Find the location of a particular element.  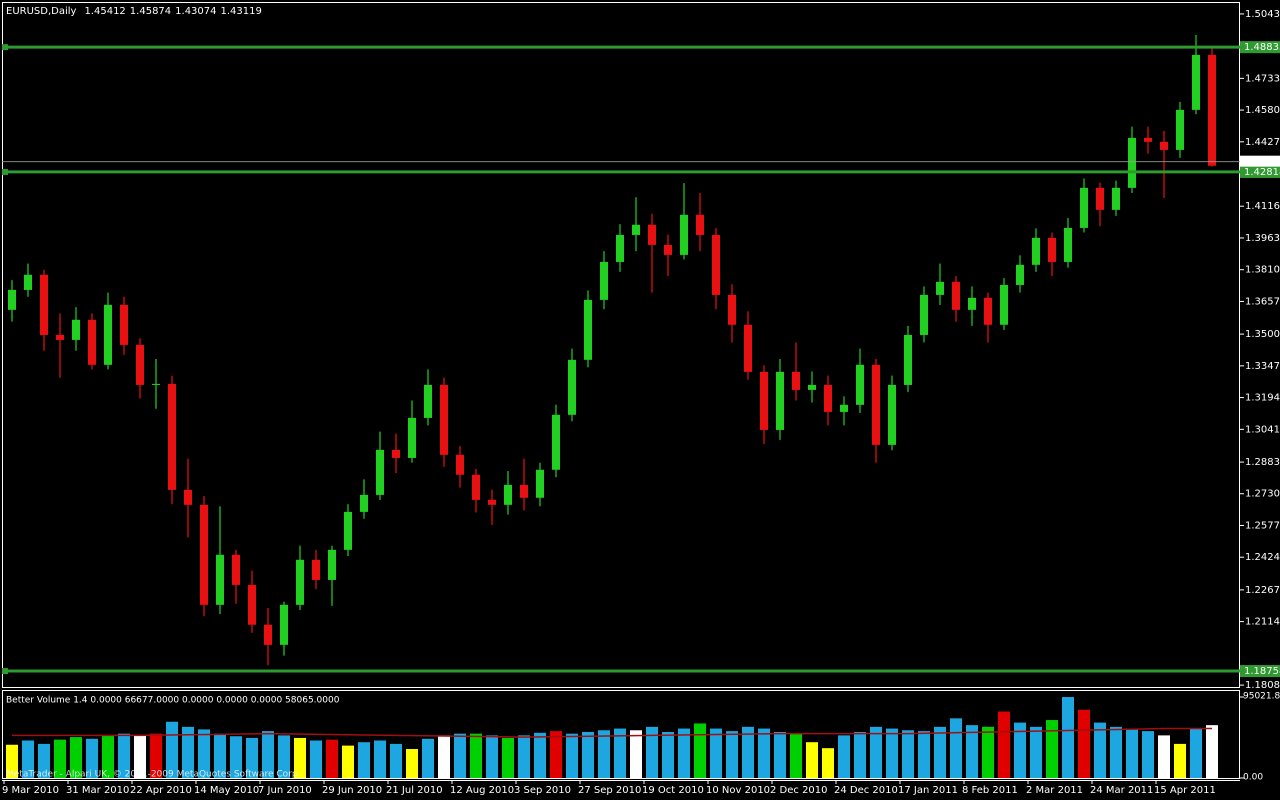

last-price-bg is located at coordinates (1260, 161).